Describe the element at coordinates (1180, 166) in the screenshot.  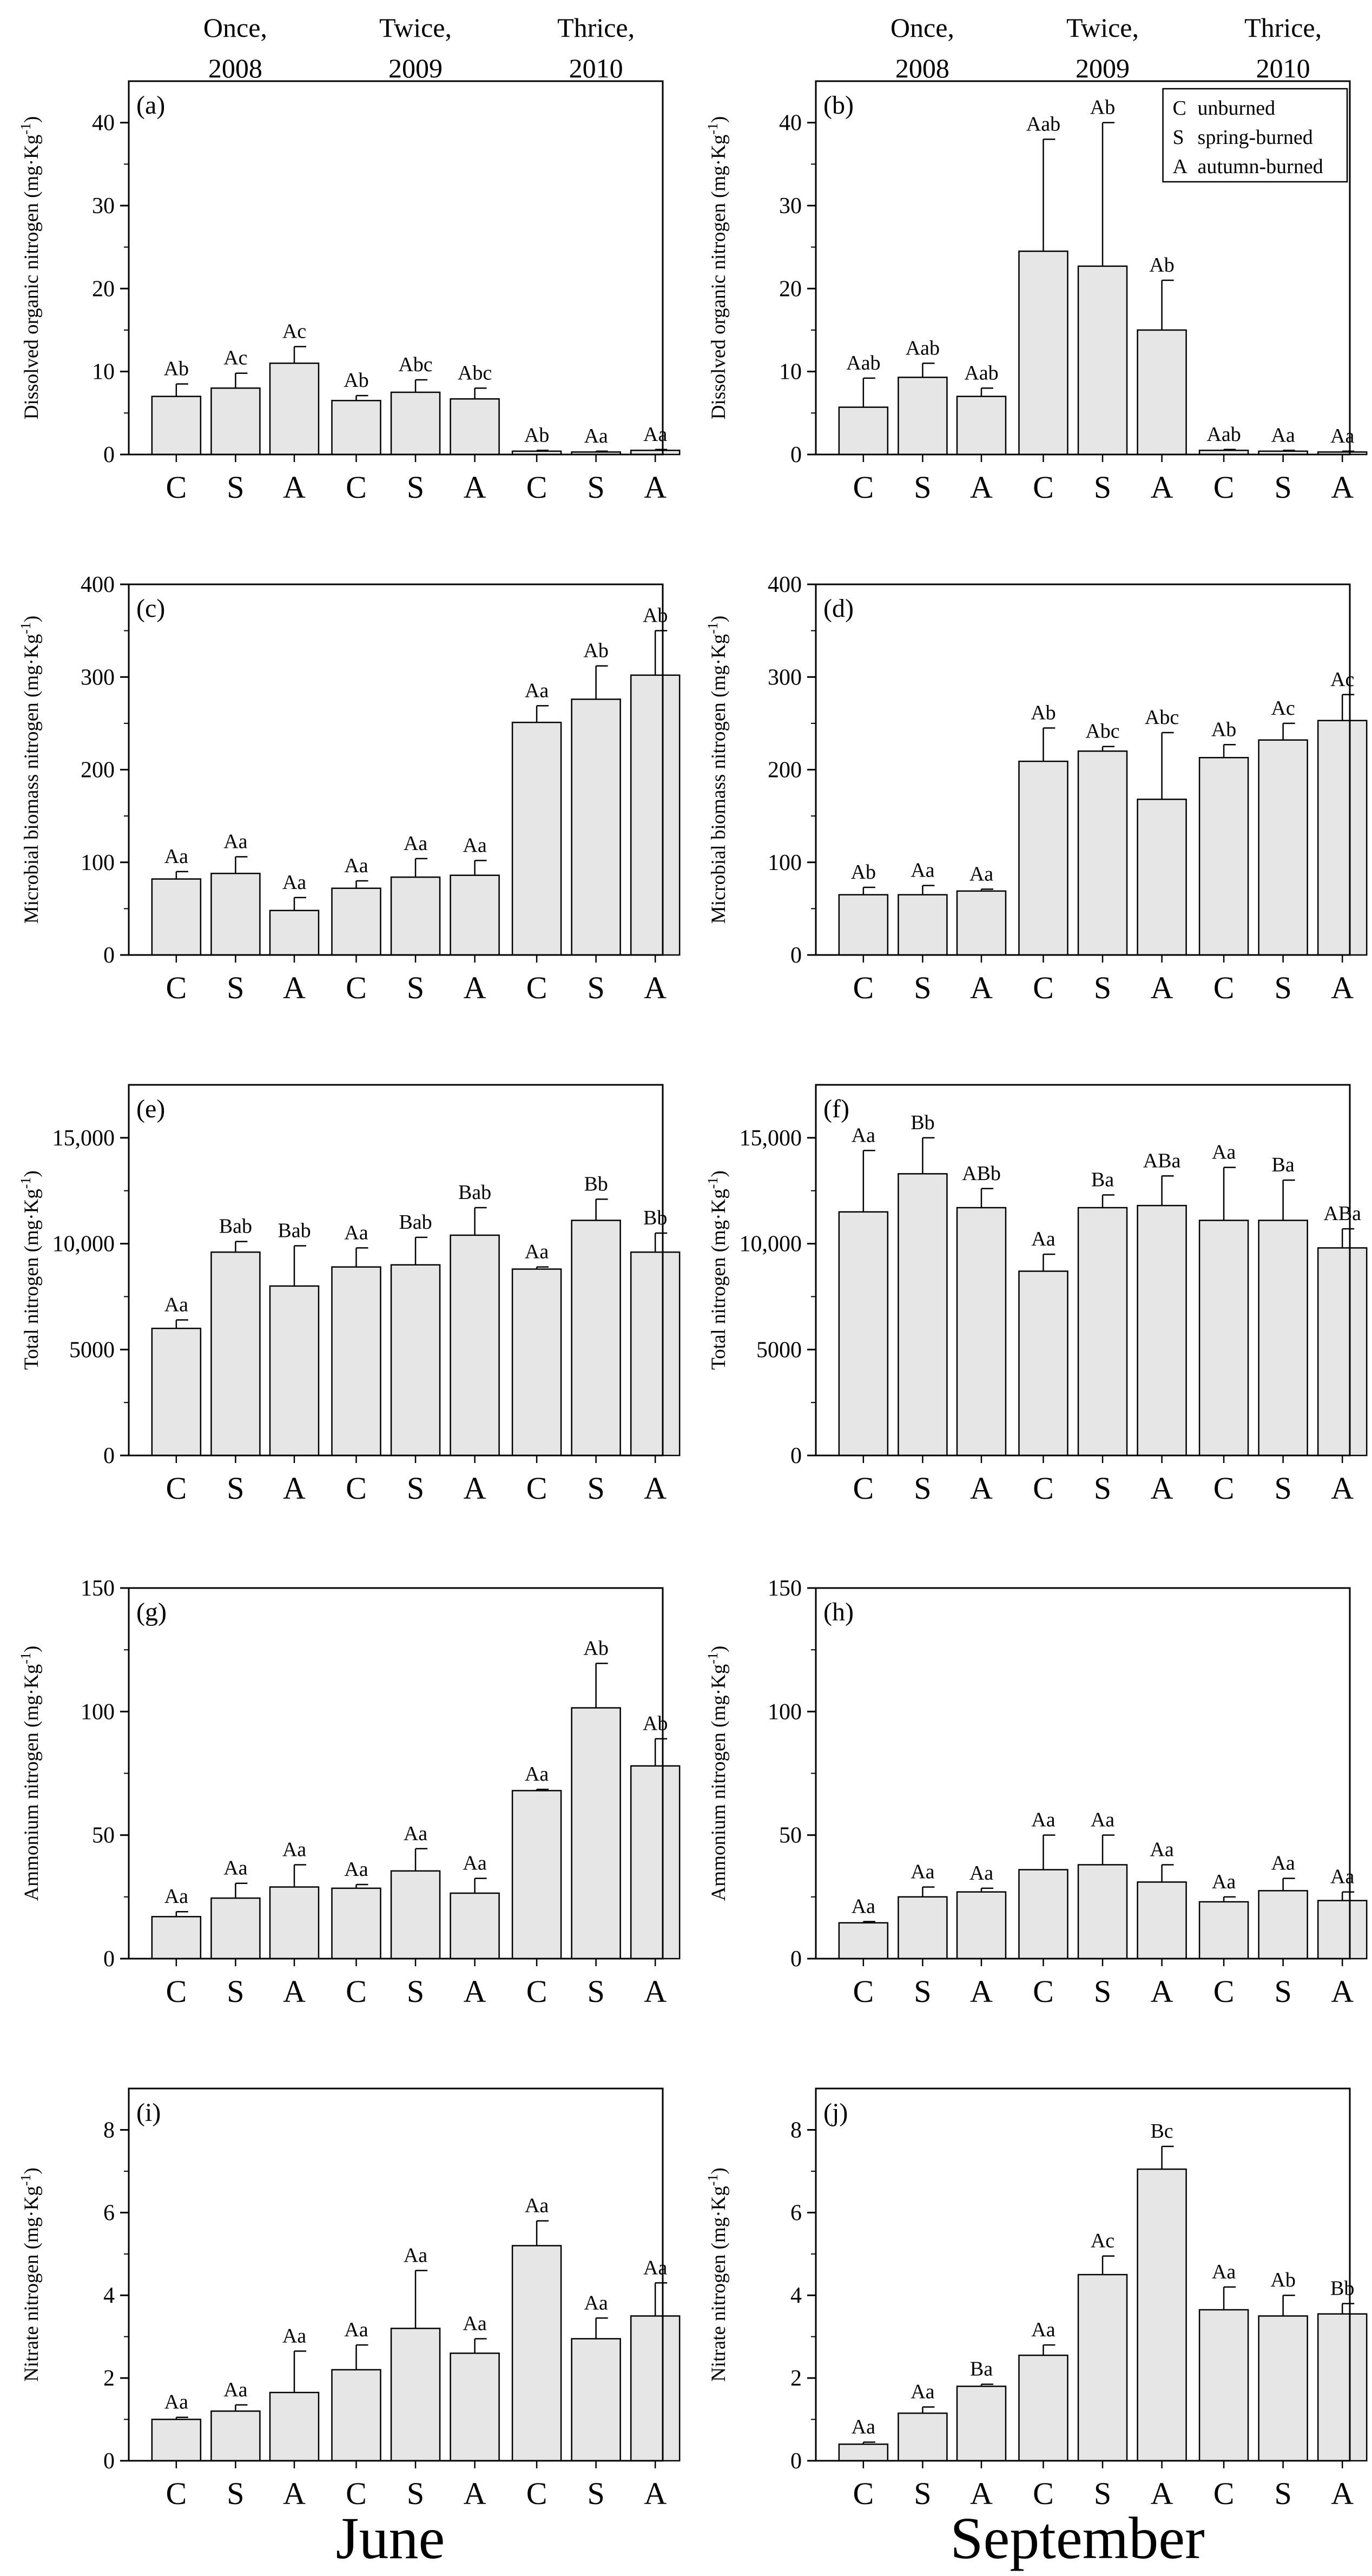
I see `legend-code: A` at that location.